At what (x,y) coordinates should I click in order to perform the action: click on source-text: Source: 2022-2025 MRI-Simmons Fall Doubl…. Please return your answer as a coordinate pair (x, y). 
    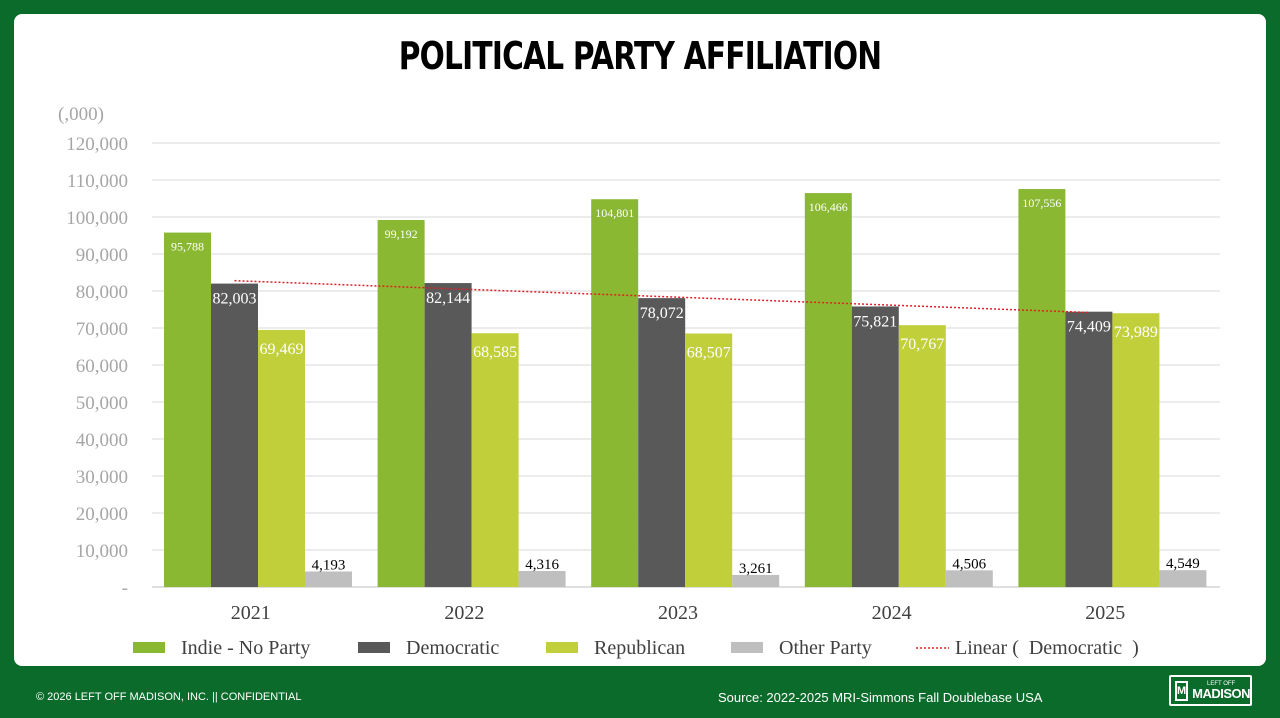
    Looking at the image, I should click on (880, 697).